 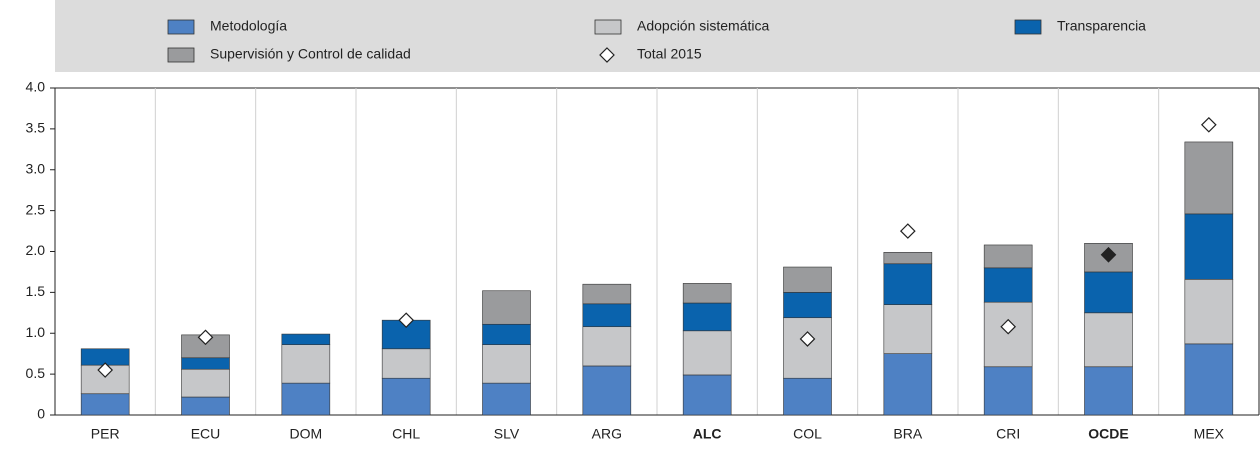 What do you see at coordinates (248, 26) in the screenshot?
I see `legend-label: Metodología` at bounding box center [248, 26].